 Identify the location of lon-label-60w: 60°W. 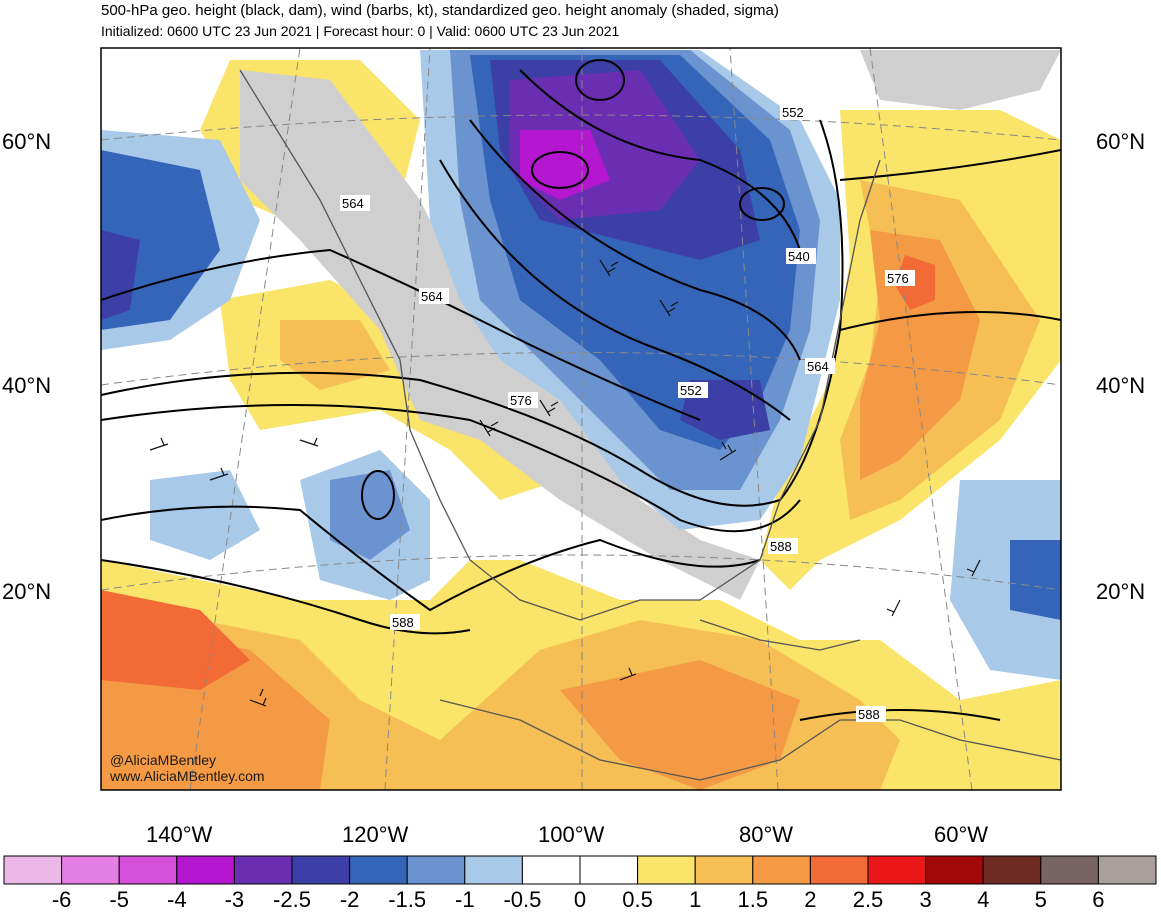
(961, 834).